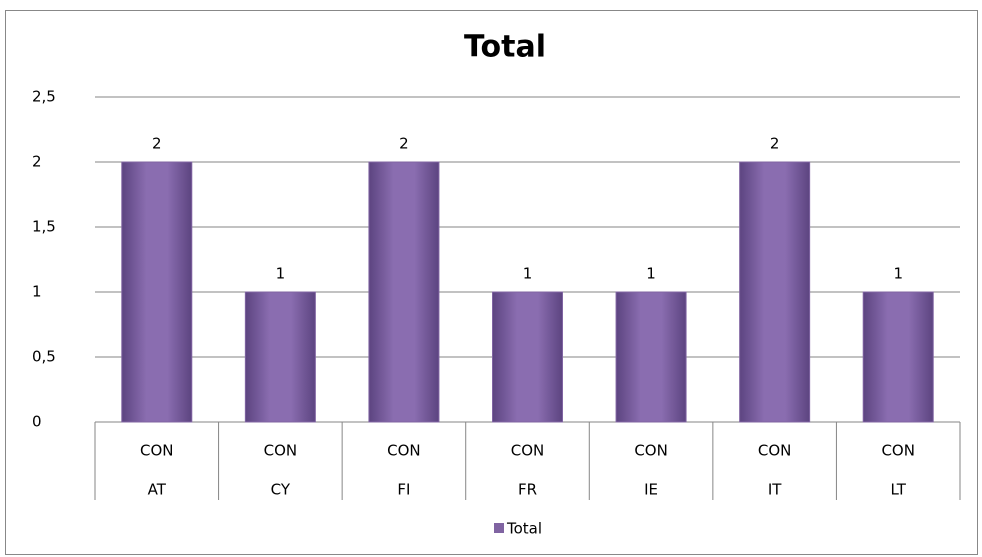  What do you see at coordinates (157, 490) in the screenshot?
I see `x-tick-label: AT` at bounding box center [157, 490].